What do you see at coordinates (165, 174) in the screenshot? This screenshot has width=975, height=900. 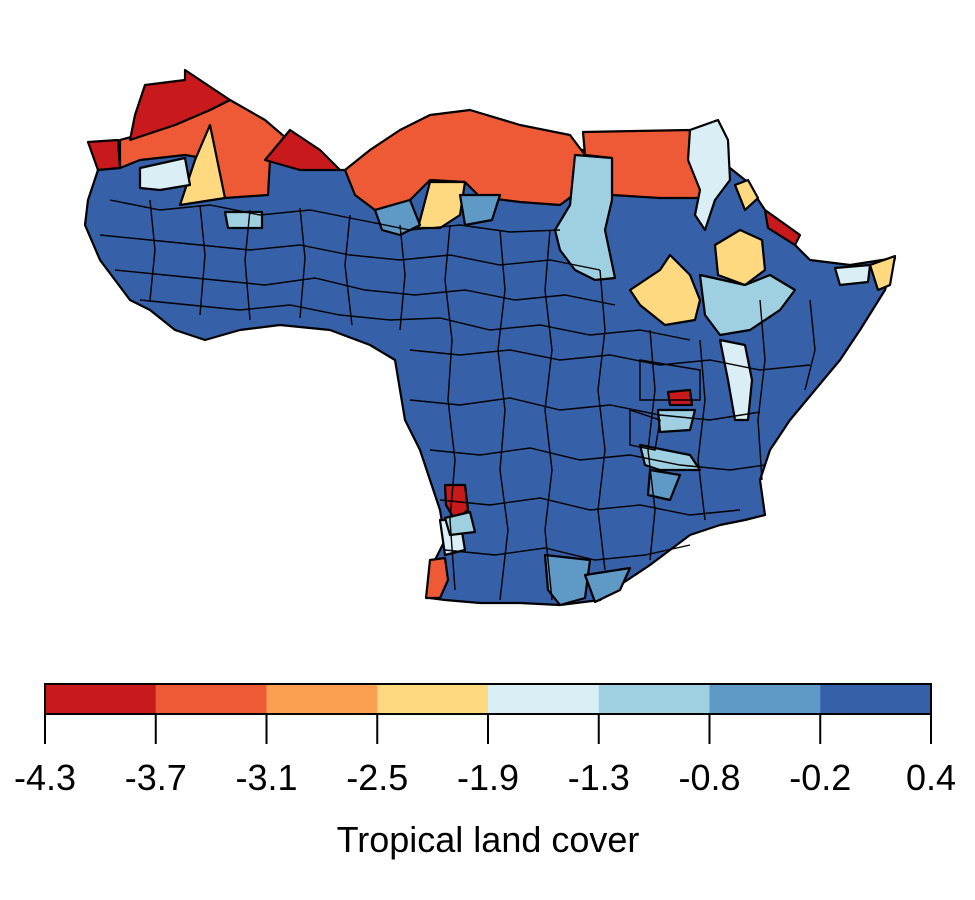 I see `region-pale-west` at bounding box center [165, 174].